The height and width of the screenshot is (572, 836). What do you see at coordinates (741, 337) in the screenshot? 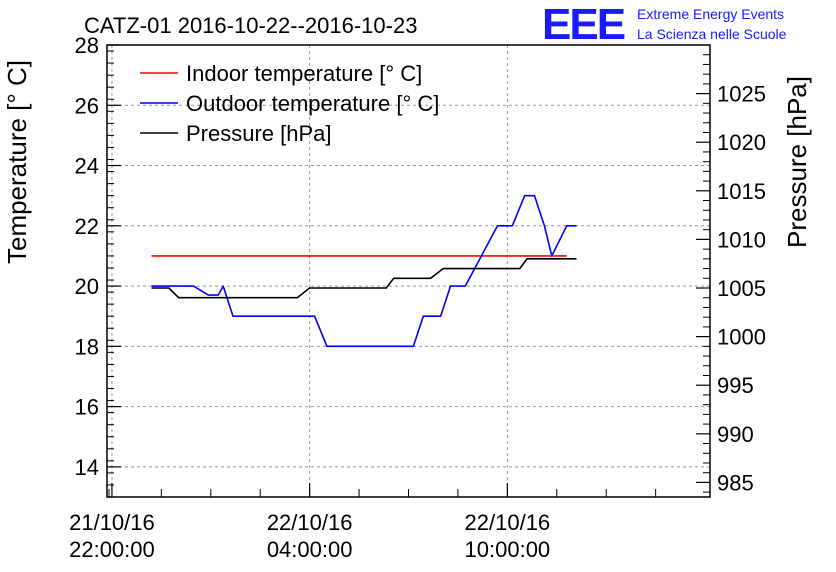
I see `y2-tick-label: 1000` at bounding box center [741, 337].